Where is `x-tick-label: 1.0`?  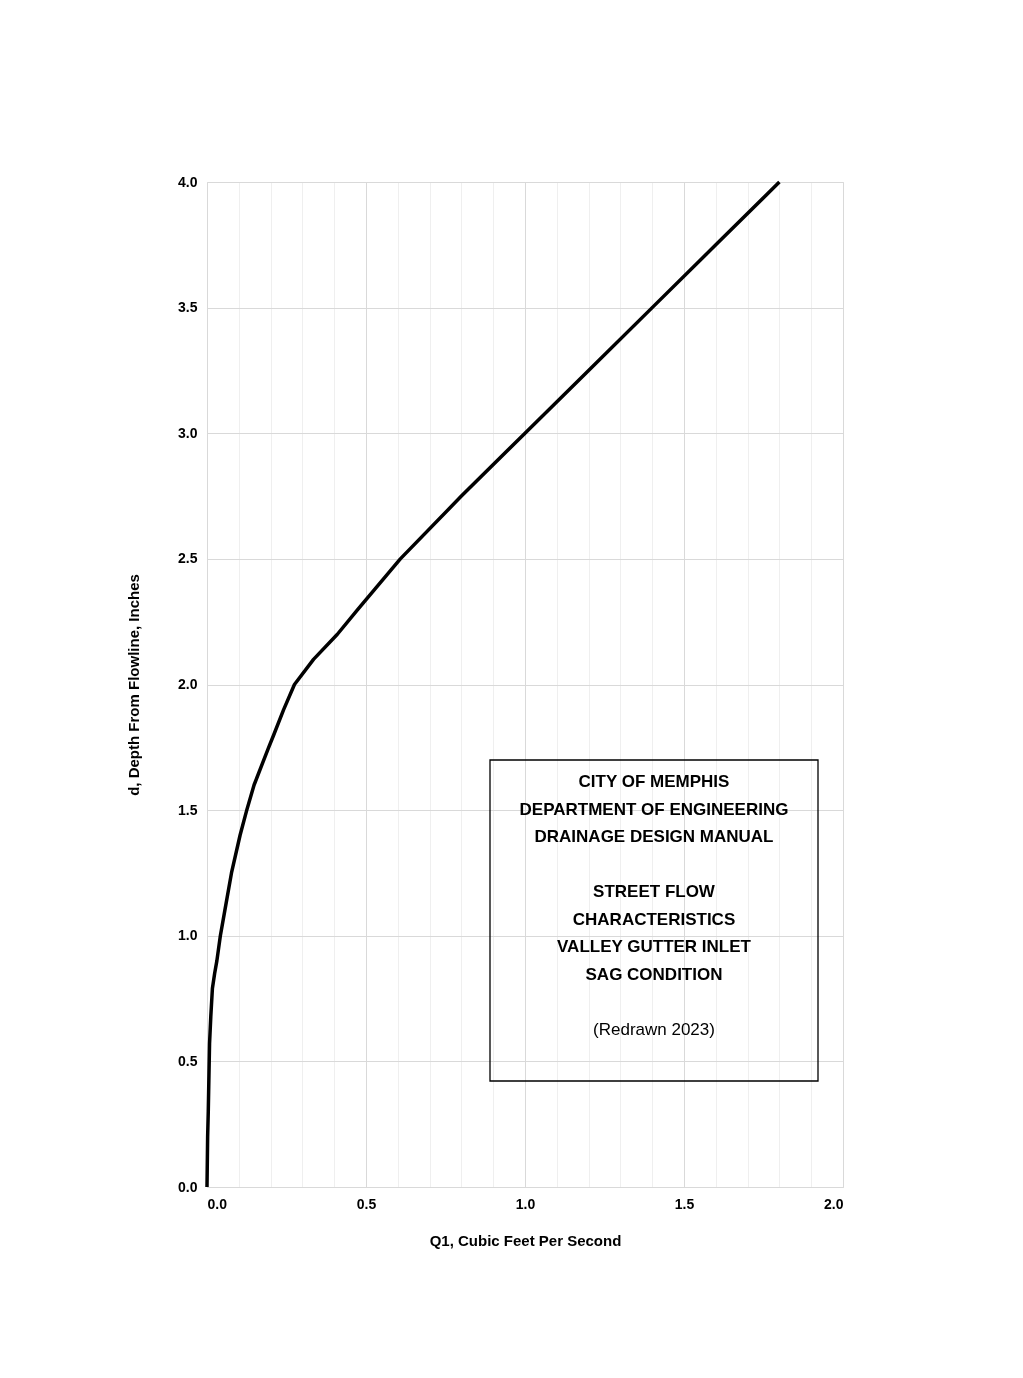 x-tick-label: 1.0 is located at coordinates (525, 1203).